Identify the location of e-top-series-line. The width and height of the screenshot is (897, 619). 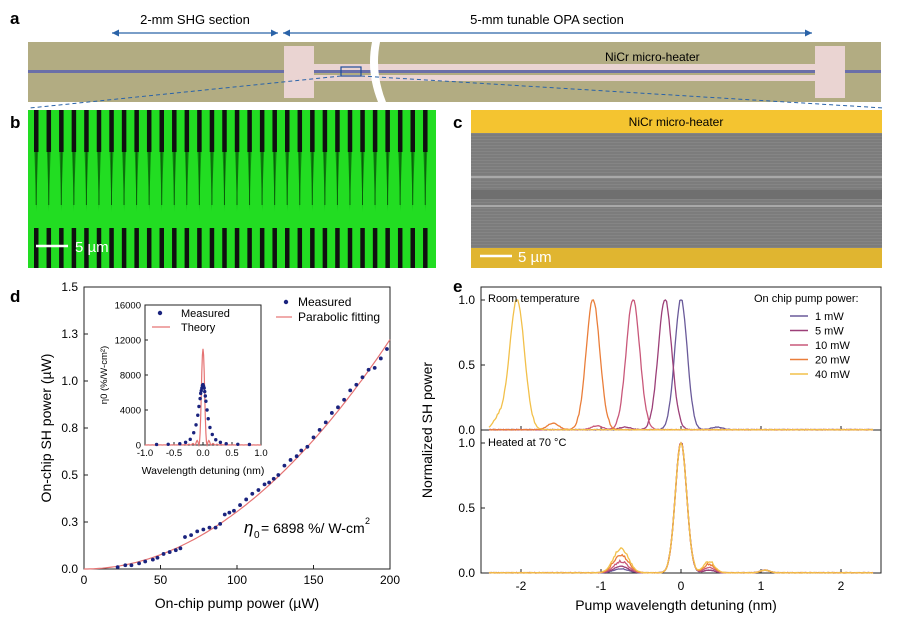
(681, 365).